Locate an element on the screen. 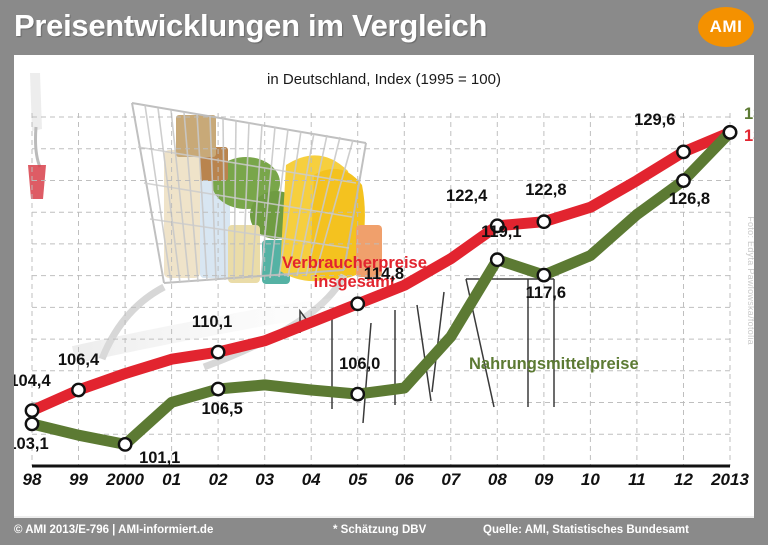  leader-lines is located at coordinates (427, 351).